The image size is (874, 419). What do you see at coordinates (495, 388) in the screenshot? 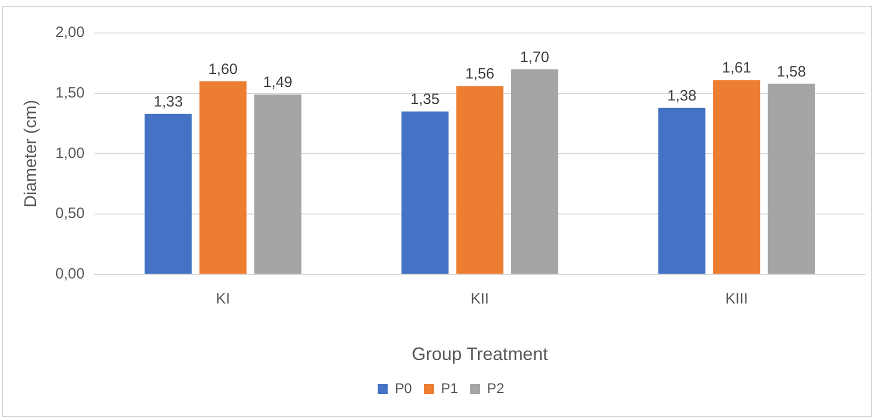
I see `legend-label: P2` at bounding box center [495, 388].